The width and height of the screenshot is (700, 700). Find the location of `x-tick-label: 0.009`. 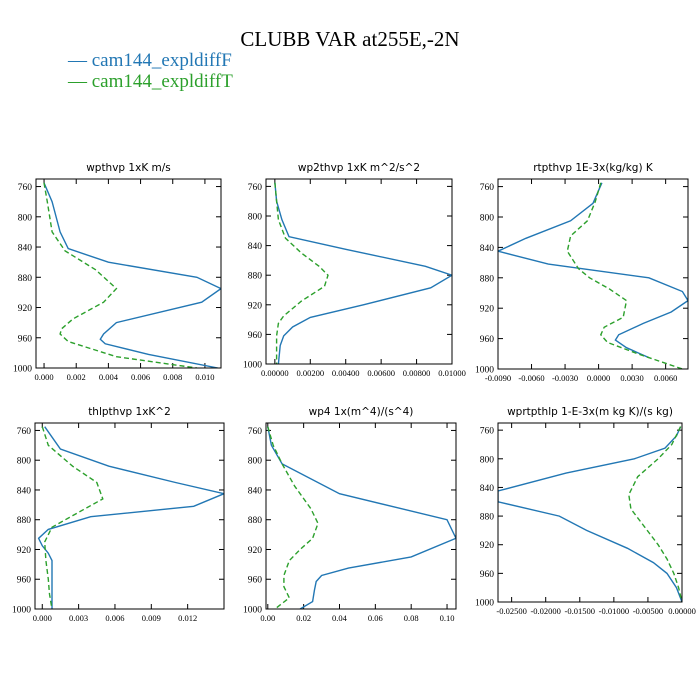

x-tick-label: 0.009 is located at coordinates (151, 618).